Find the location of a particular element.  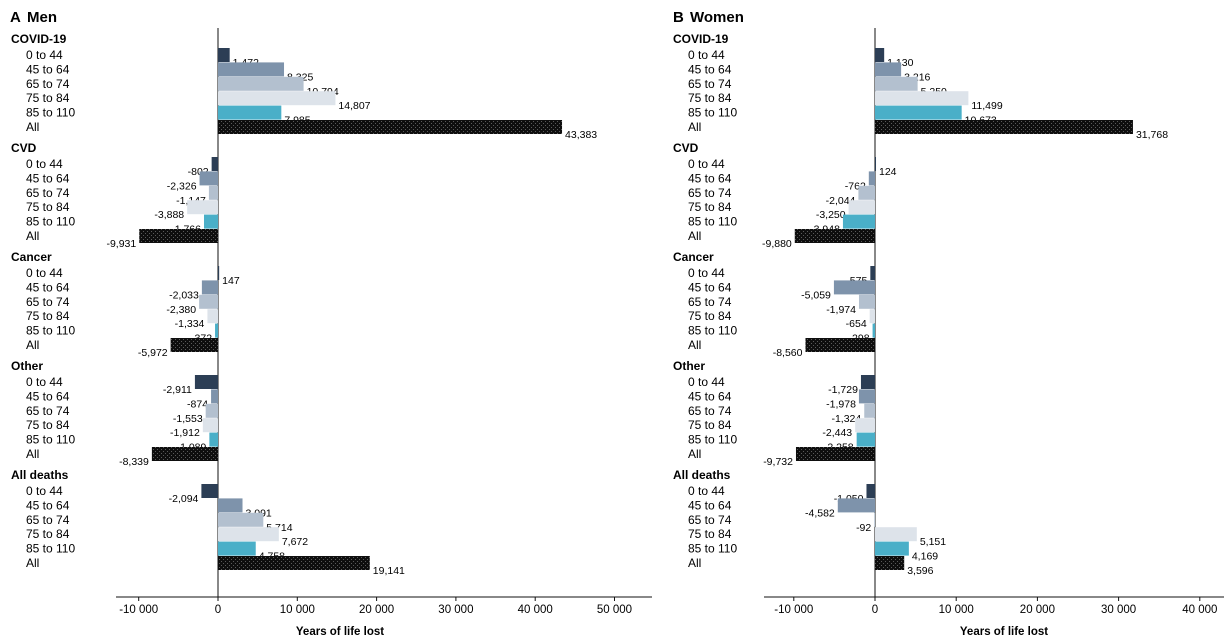

data-label: 19,141 is located at coordinates (389, 571).